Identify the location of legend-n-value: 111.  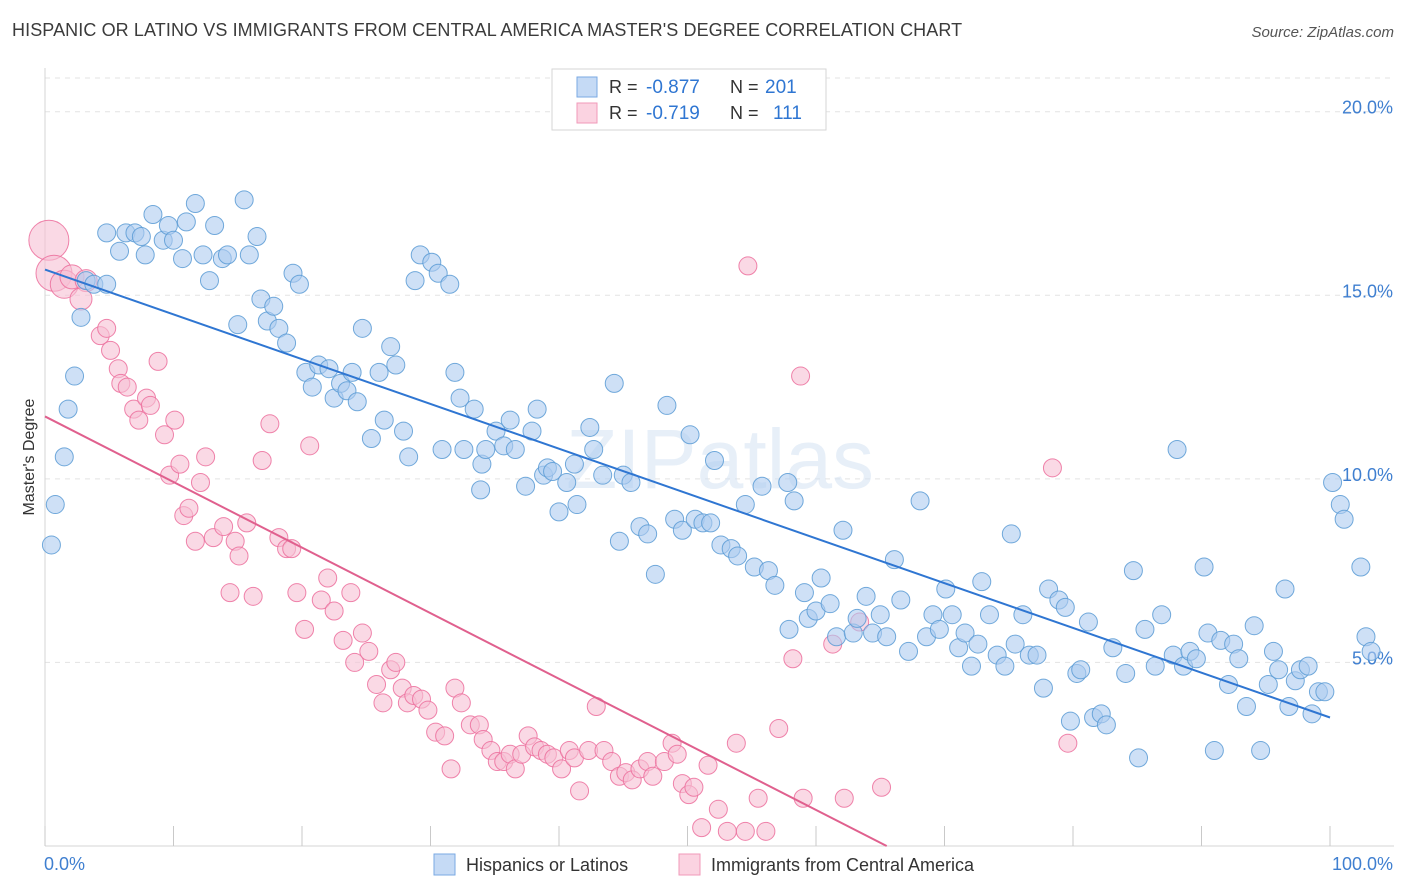
(787, 113).